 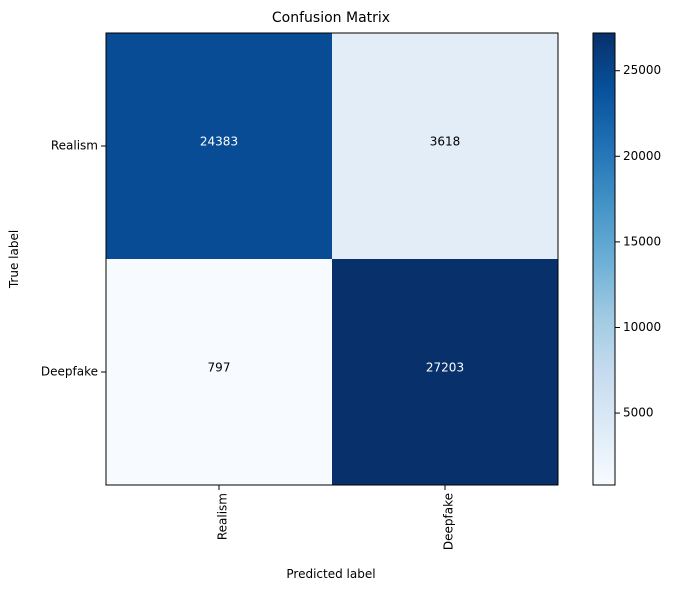 I want to click on colorbar-tick-label-2: 10000, so click(x=642, y=327).